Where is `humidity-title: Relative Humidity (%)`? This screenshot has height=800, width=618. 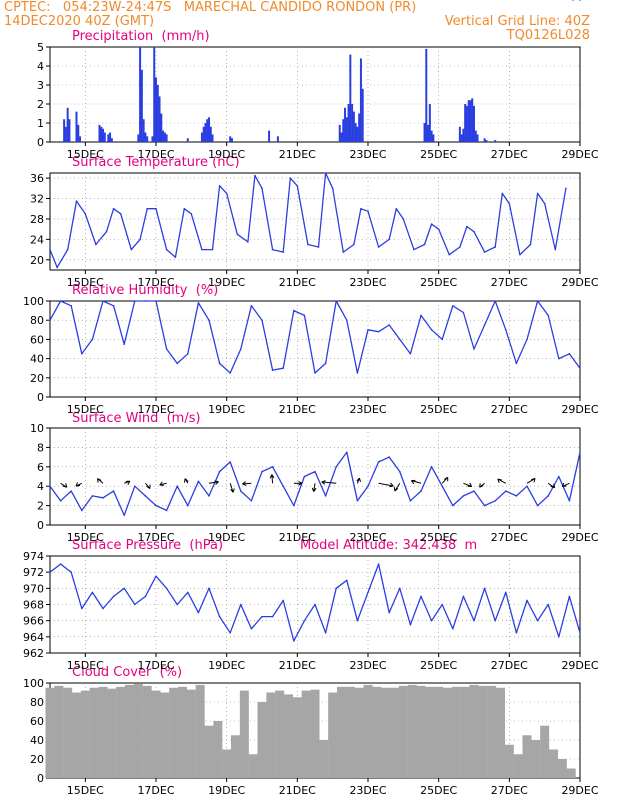 humidity-title: Relative Humidity (%) is located at coordinates (145, 290).